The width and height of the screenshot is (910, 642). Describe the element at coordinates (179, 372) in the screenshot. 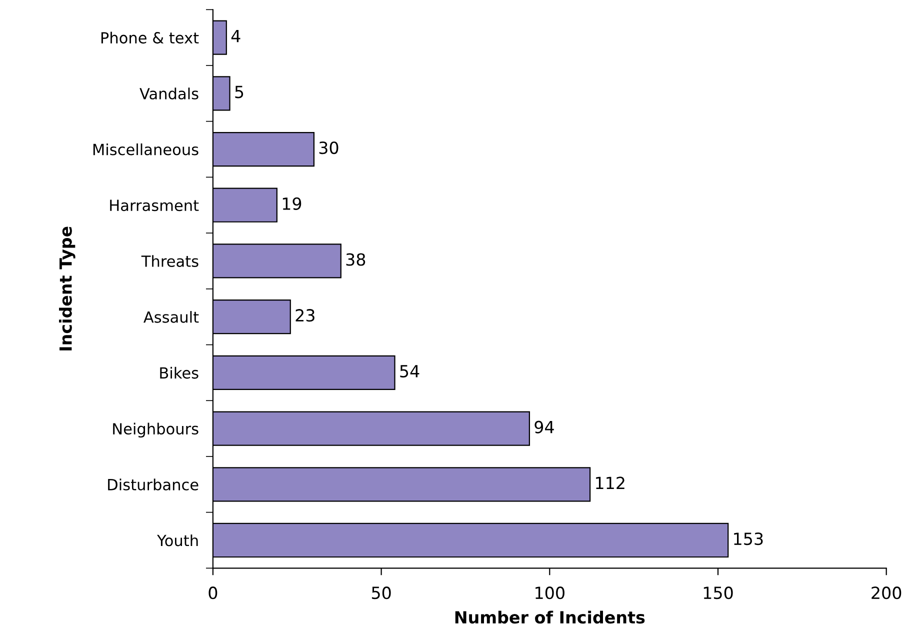

I see `y-tick-label: Bikes` at that location.